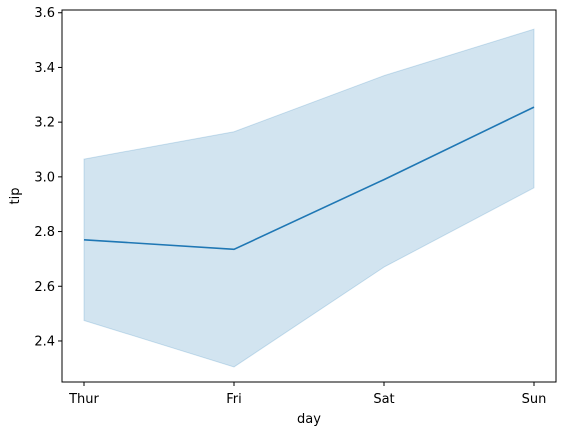 The image size is (567, 436). Describe the element at coordinates (44, 232) in the screenshot. I see `y-tick-label: 2.8` at that location.